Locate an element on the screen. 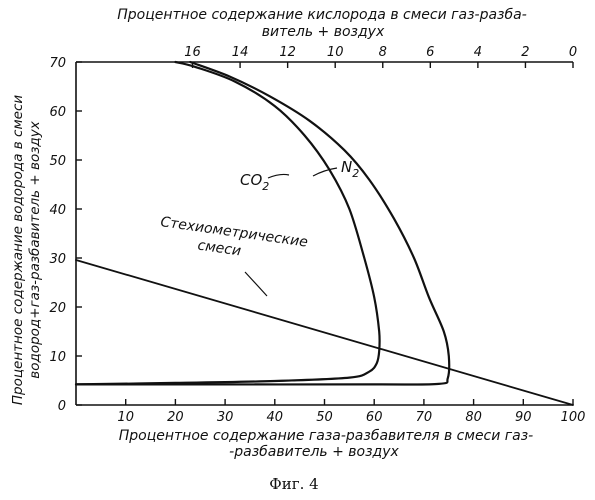 This screenshot has height=500, width=595. top-tick-label: 4 is located at coordinates (478, 52).